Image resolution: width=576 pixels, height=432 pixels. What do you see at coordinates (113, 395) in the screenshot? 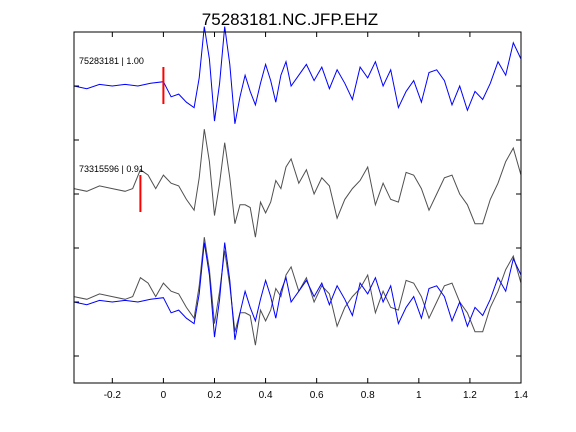
I see `x-tick-label-0: -0.2` at bounding box center [113, 395].